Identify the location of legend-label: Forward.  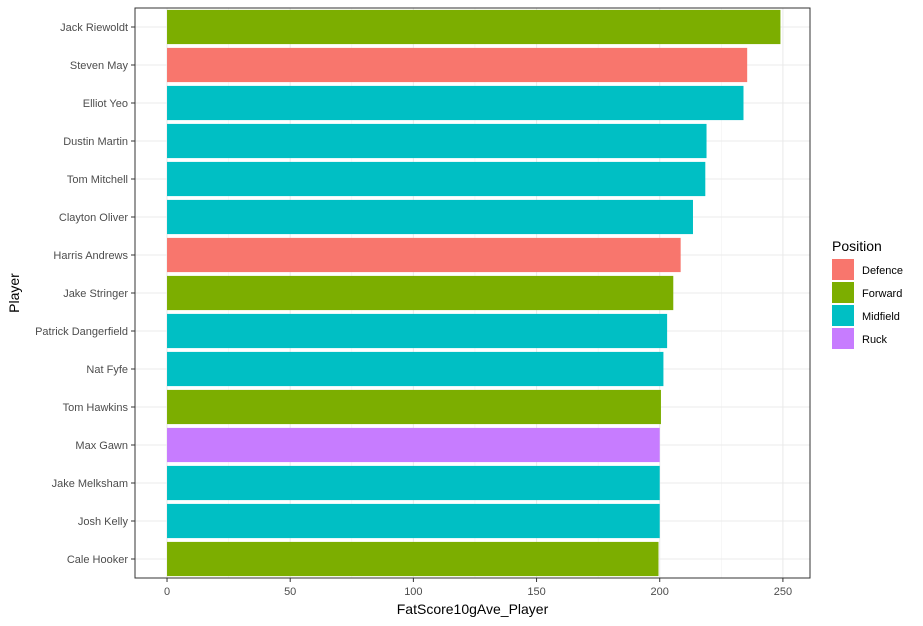
(882, 294).